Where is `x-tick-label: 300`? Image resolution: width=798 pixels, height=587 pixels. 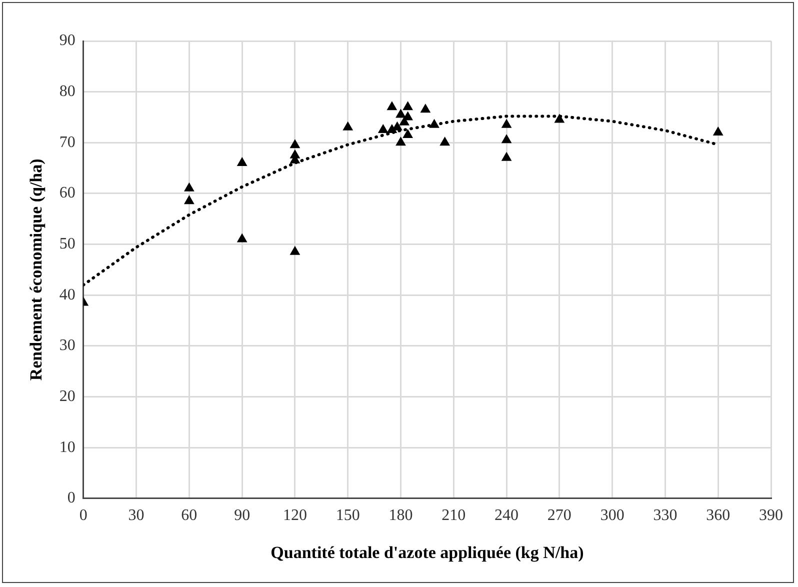 x-tick-label: 300 is located at coordinates (612, 515).